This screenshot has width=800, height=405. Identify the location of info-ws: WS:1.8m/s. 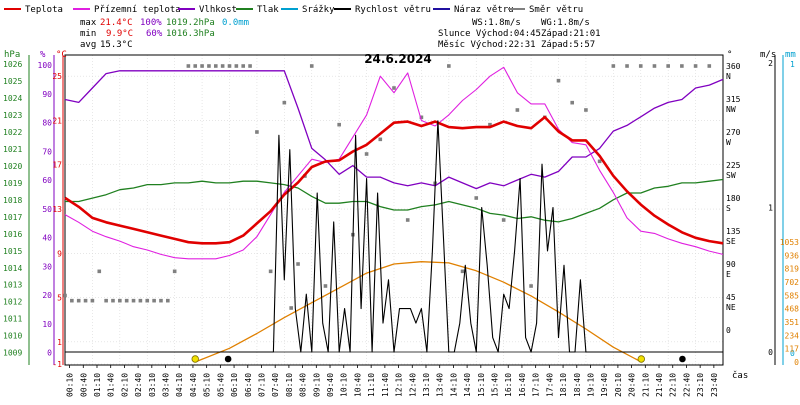
(496, 23).